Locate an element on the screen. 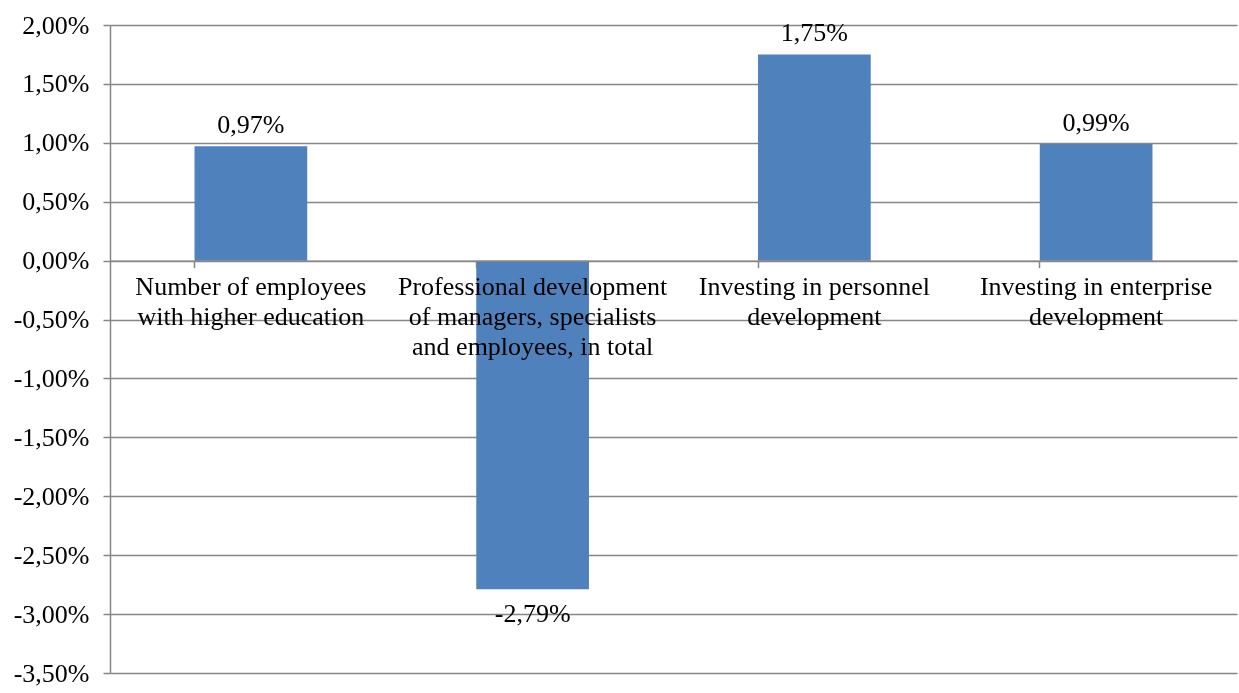  x-tick-label: Investing in personnel development is located at coordinates (814, 302).